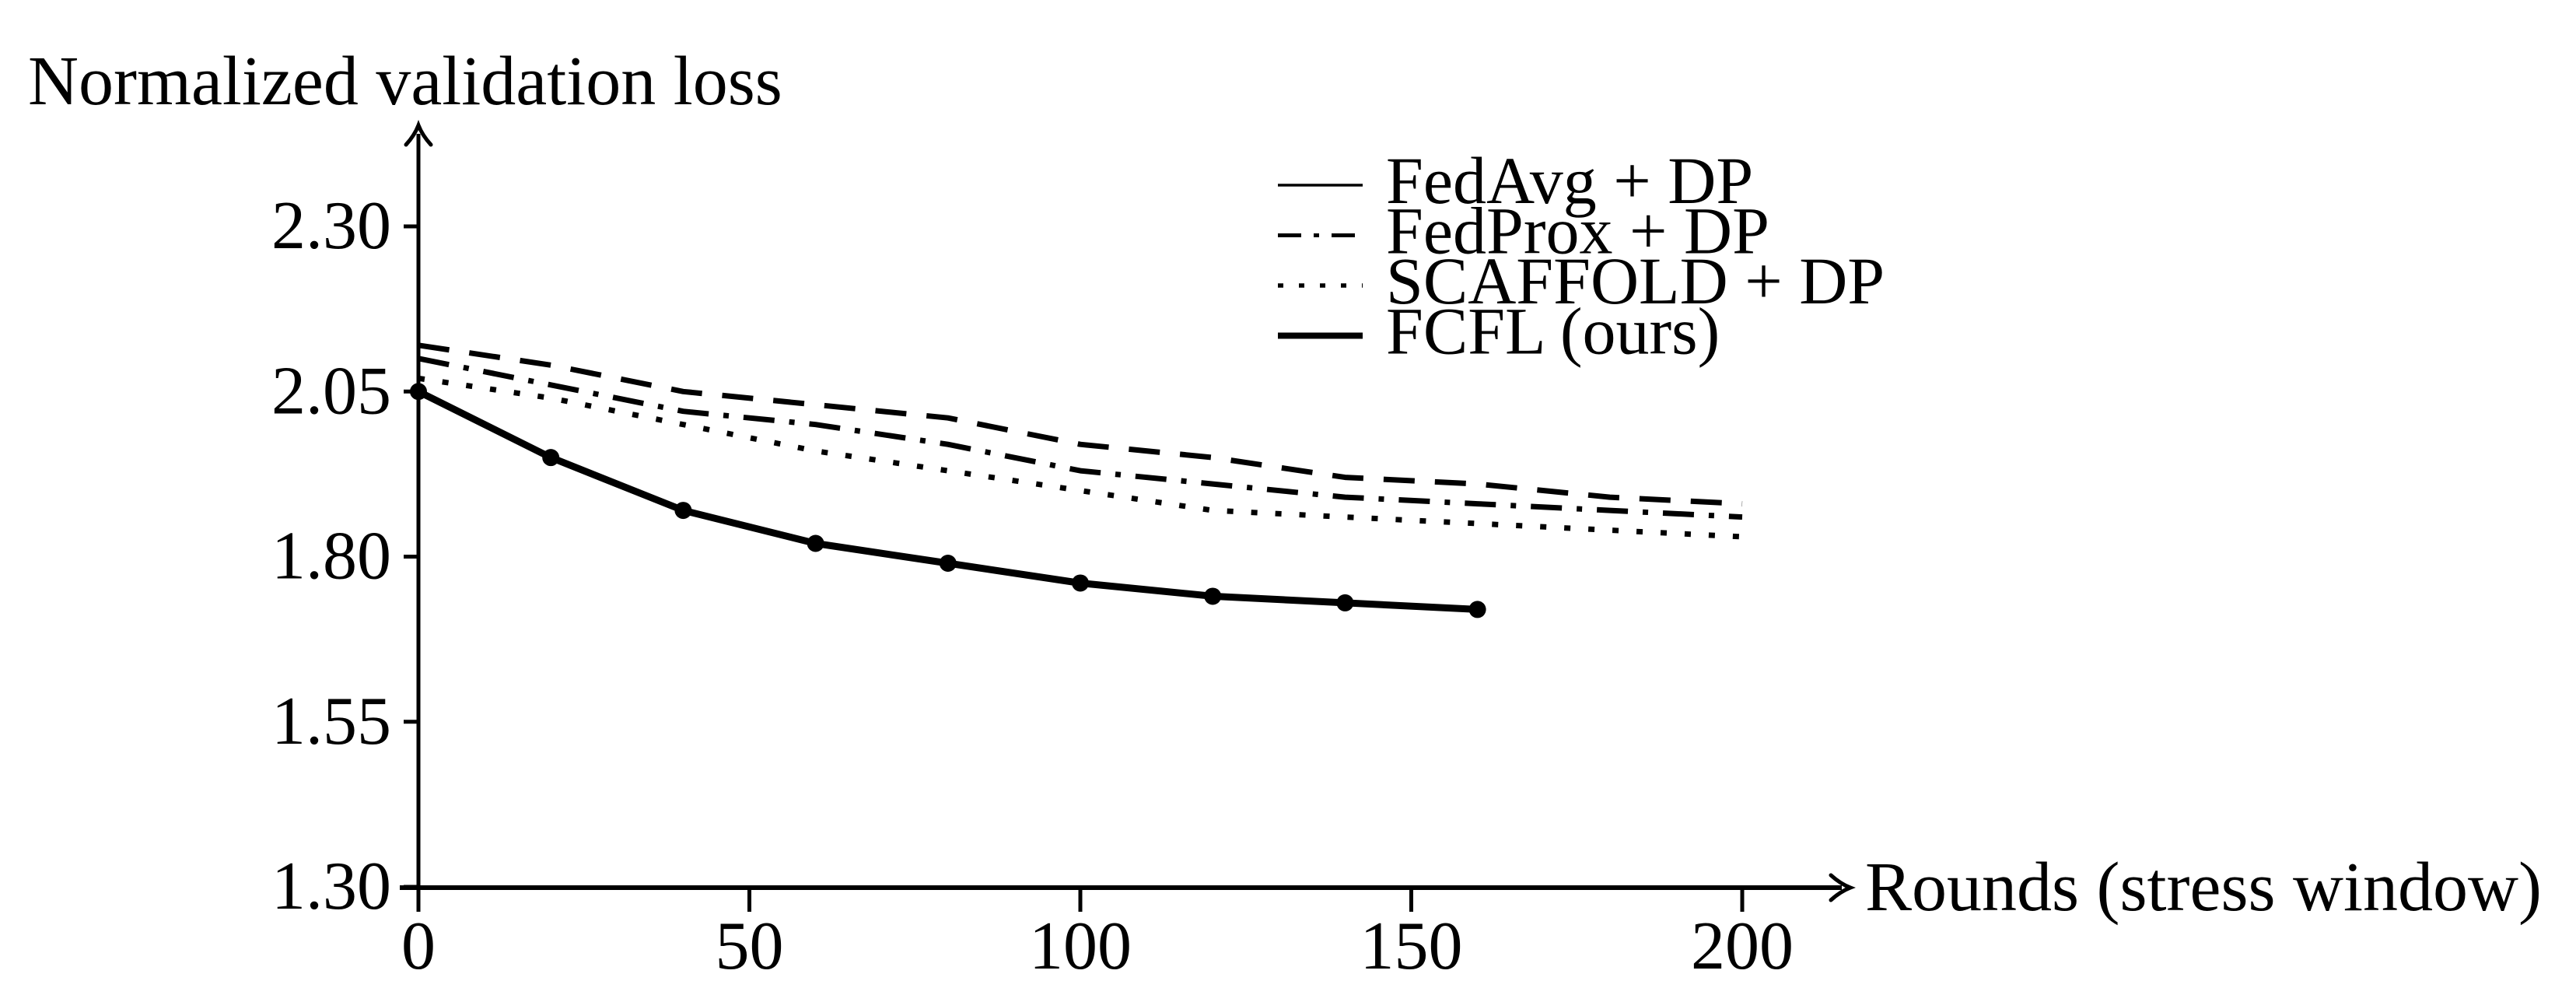 The height and width of the screenshot is (1002, 2576). What do you see at coordinates (1080, 946) in the screenshot?
I see `x-tick-label: 100` at bounding box center [1080, 946].